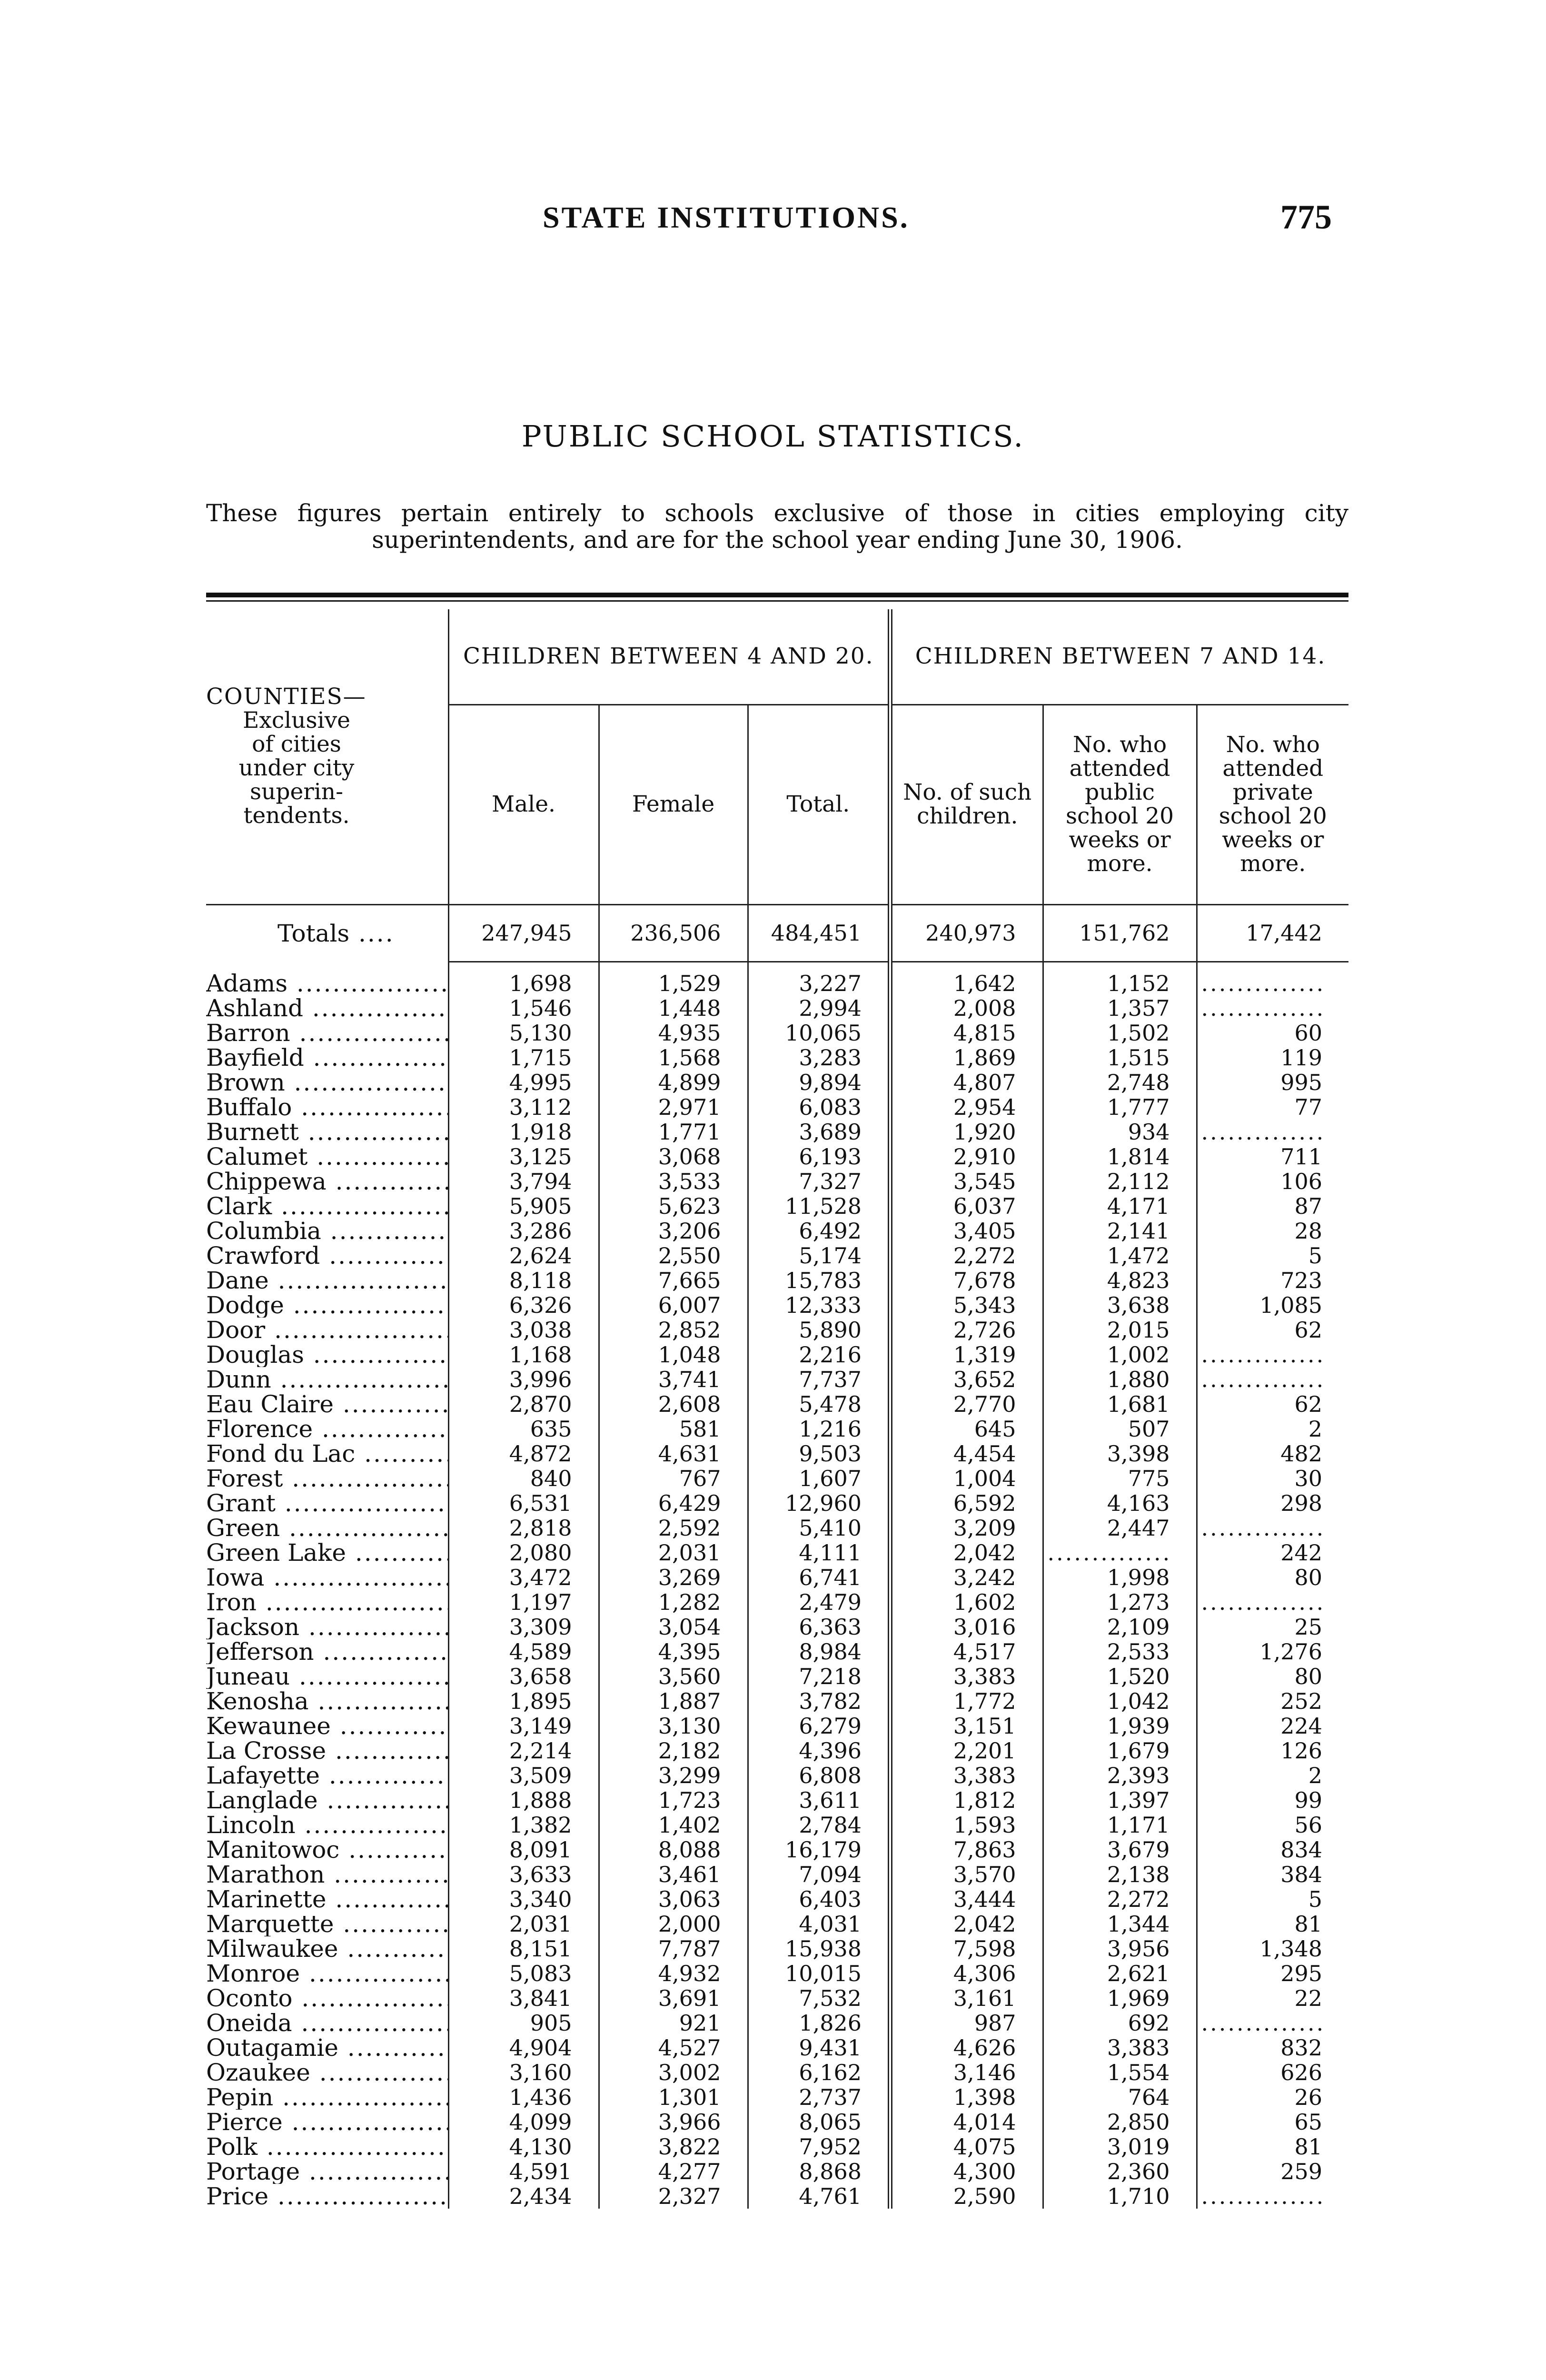 The width and height of the screenshot is (1546, 2380). Describe the element at coordinates (523, 1825) in the screenshot. I see `cell-male: 1,382` at that location.